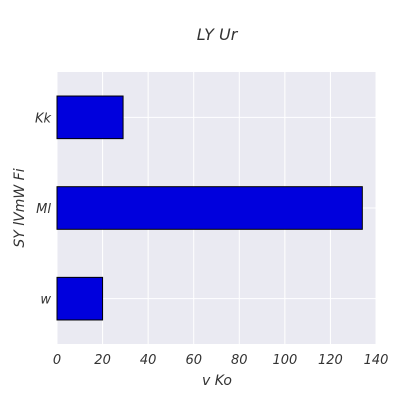 This screenshot has width=402, height=402. What do you see at coordinates (376, 360) in the screenshot?
I see `x-tick-label: 140` at bounding box center [376, 360].